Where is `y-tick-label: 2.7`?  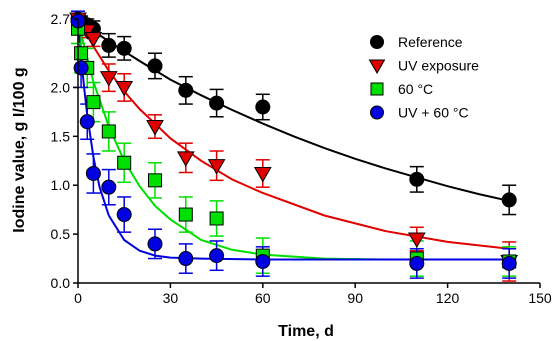
y-tick-label: 2.7 is located at coordinates (61, 19).